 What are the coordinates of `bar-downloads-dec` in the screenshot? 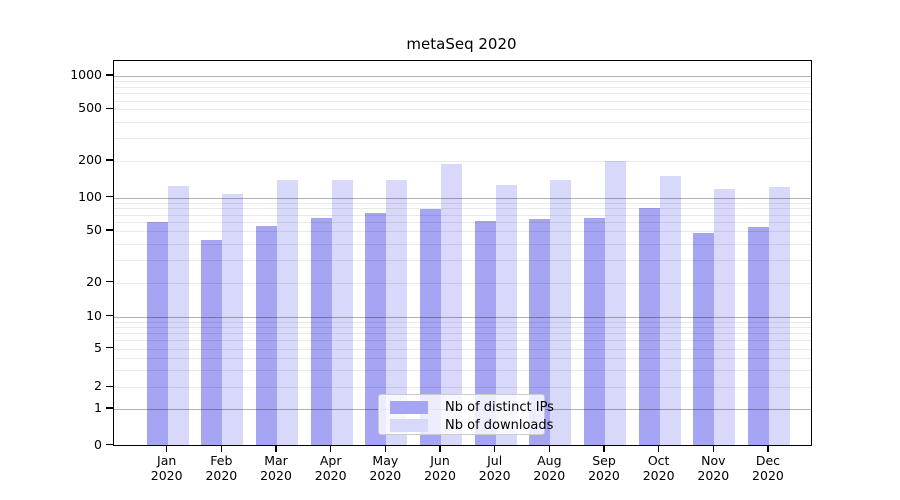 It's located at (779, 315).